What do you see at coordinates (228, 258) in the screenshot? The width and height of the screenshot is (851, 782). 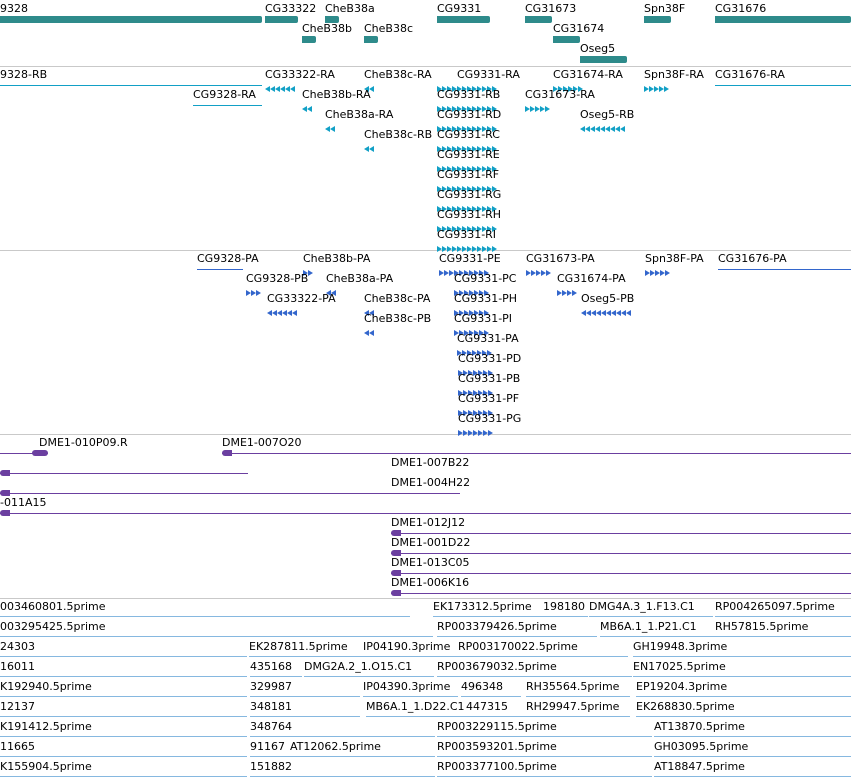 I see `feature-label: CG9328-PA` at bounding box center [228, 258].